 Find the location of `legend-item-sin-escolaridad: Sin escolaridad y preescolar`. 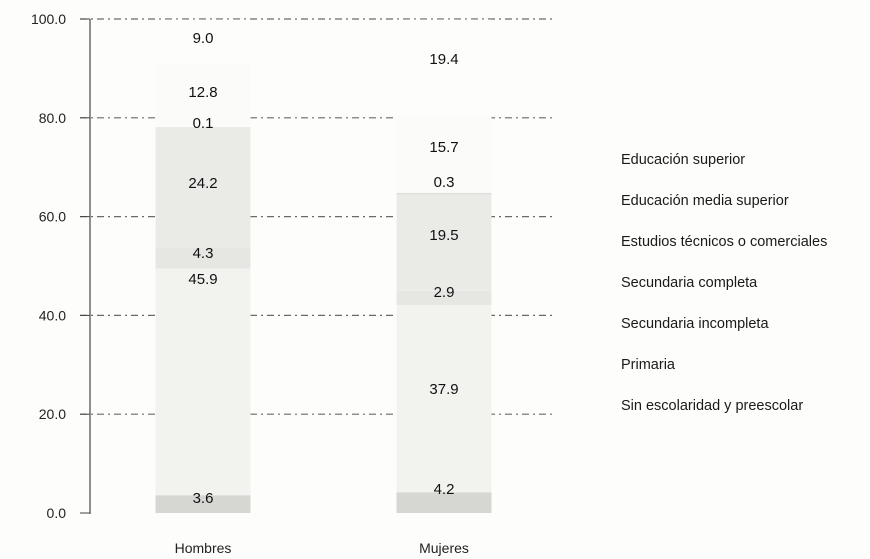

legend-item-sin-escolaridad: Sin escolaridad y preescolar is located at coordinates (712, 406).